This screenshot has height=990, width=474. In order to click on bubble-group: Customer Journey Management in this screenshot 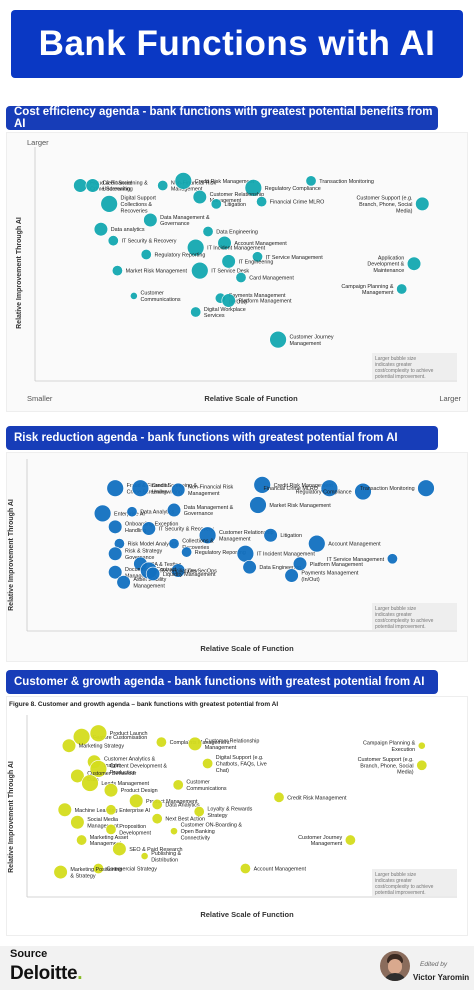, I will do `click(327, 840)`.